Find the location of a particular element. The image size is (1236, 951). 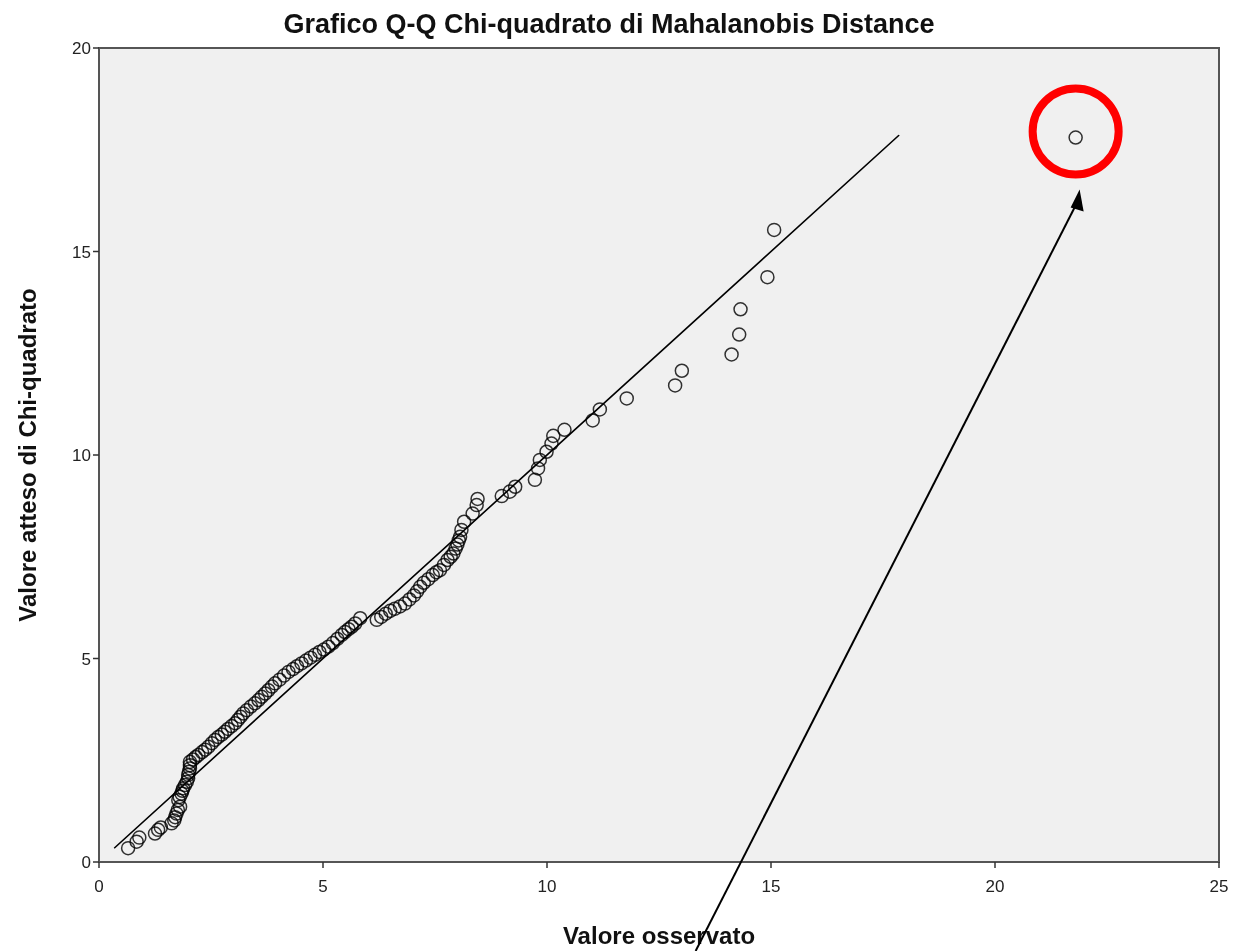

y-tick-label: 10 is located at coordinates (81, 455).